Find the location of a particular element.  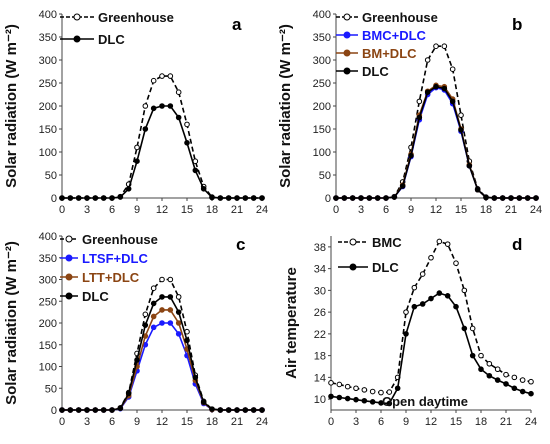

y-tick-label: 30 is located at coordinates (320, 291).